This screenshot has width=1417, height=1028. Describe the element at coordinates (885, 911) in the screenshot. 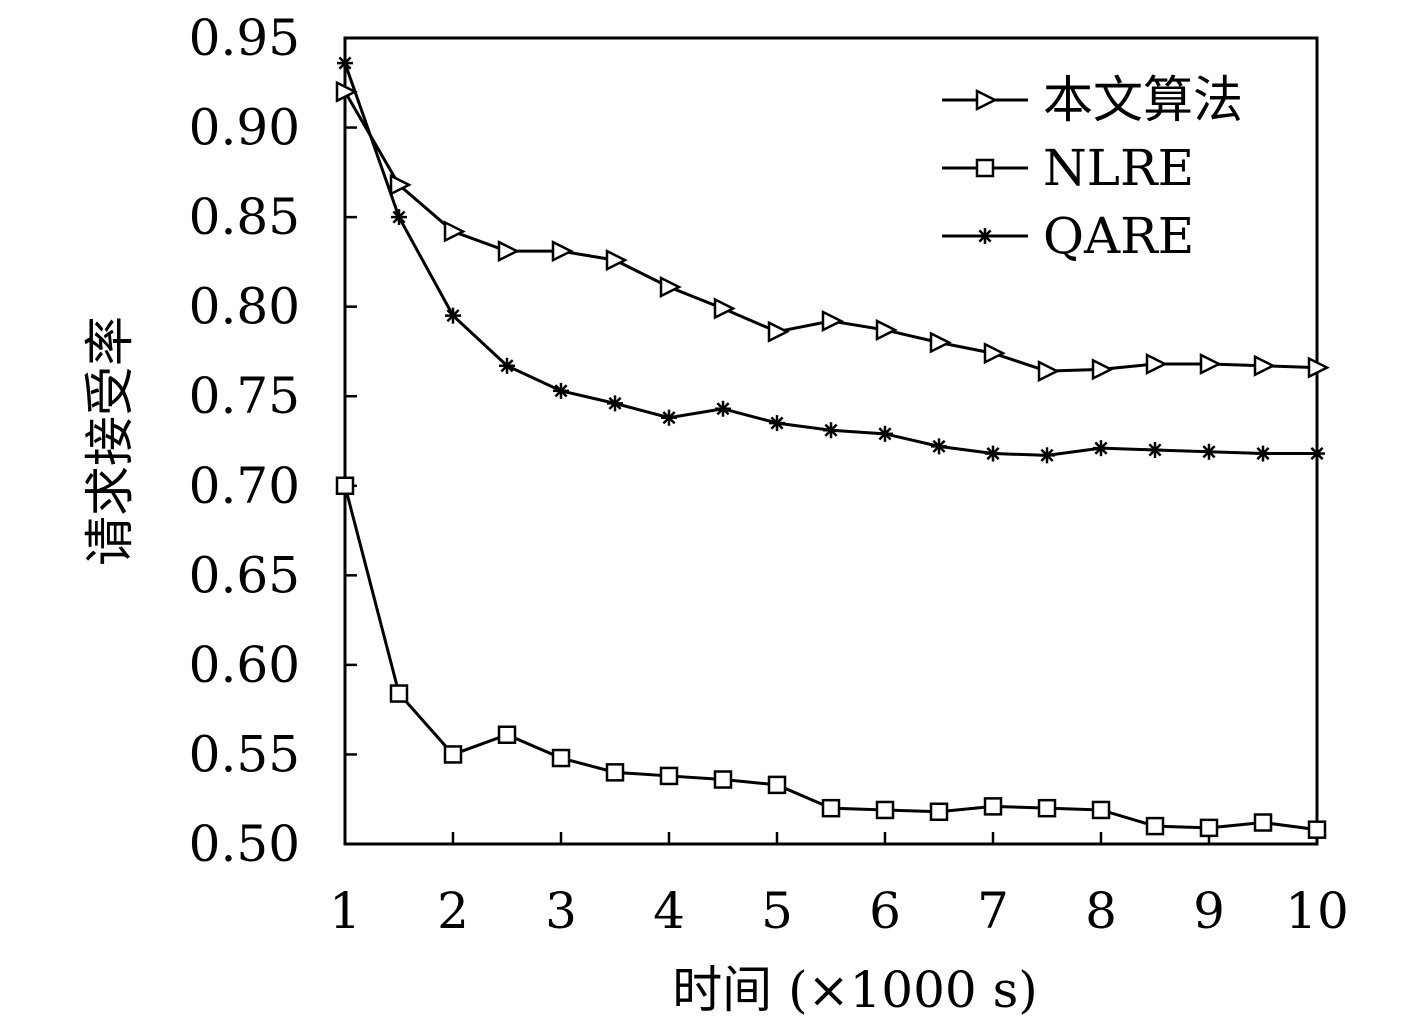

I see `x-tick-label: 6` at that location.